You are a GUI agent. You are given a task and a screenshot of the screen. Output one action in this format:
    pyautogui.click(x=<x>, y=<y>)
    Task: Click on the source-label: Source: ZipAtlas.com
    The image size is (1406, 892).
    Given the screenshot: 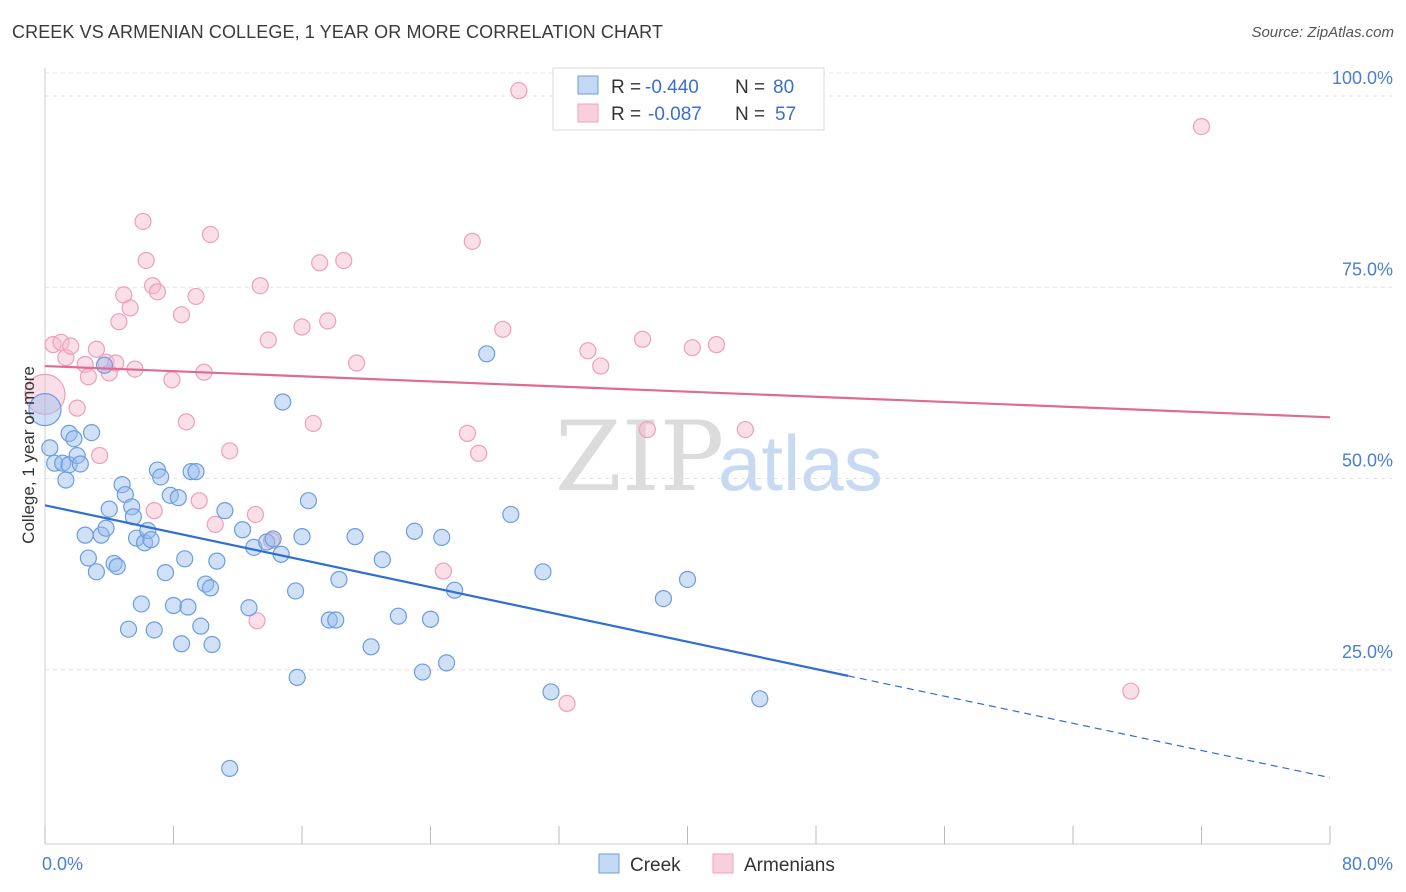 What is the action you would take?
    pyautogui.click(x=1322, y=32)
    